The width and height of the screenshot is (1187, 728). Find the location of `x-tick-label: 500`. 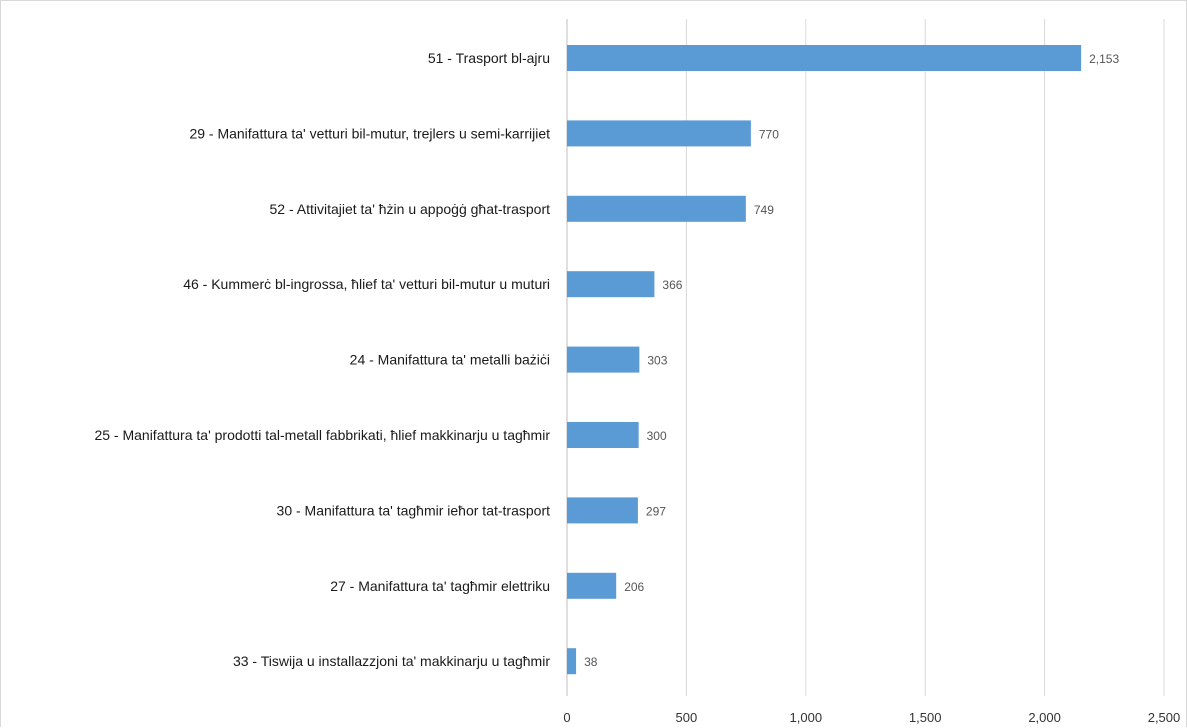

x-tick-label: 500 is located at coordinates (687, 717).